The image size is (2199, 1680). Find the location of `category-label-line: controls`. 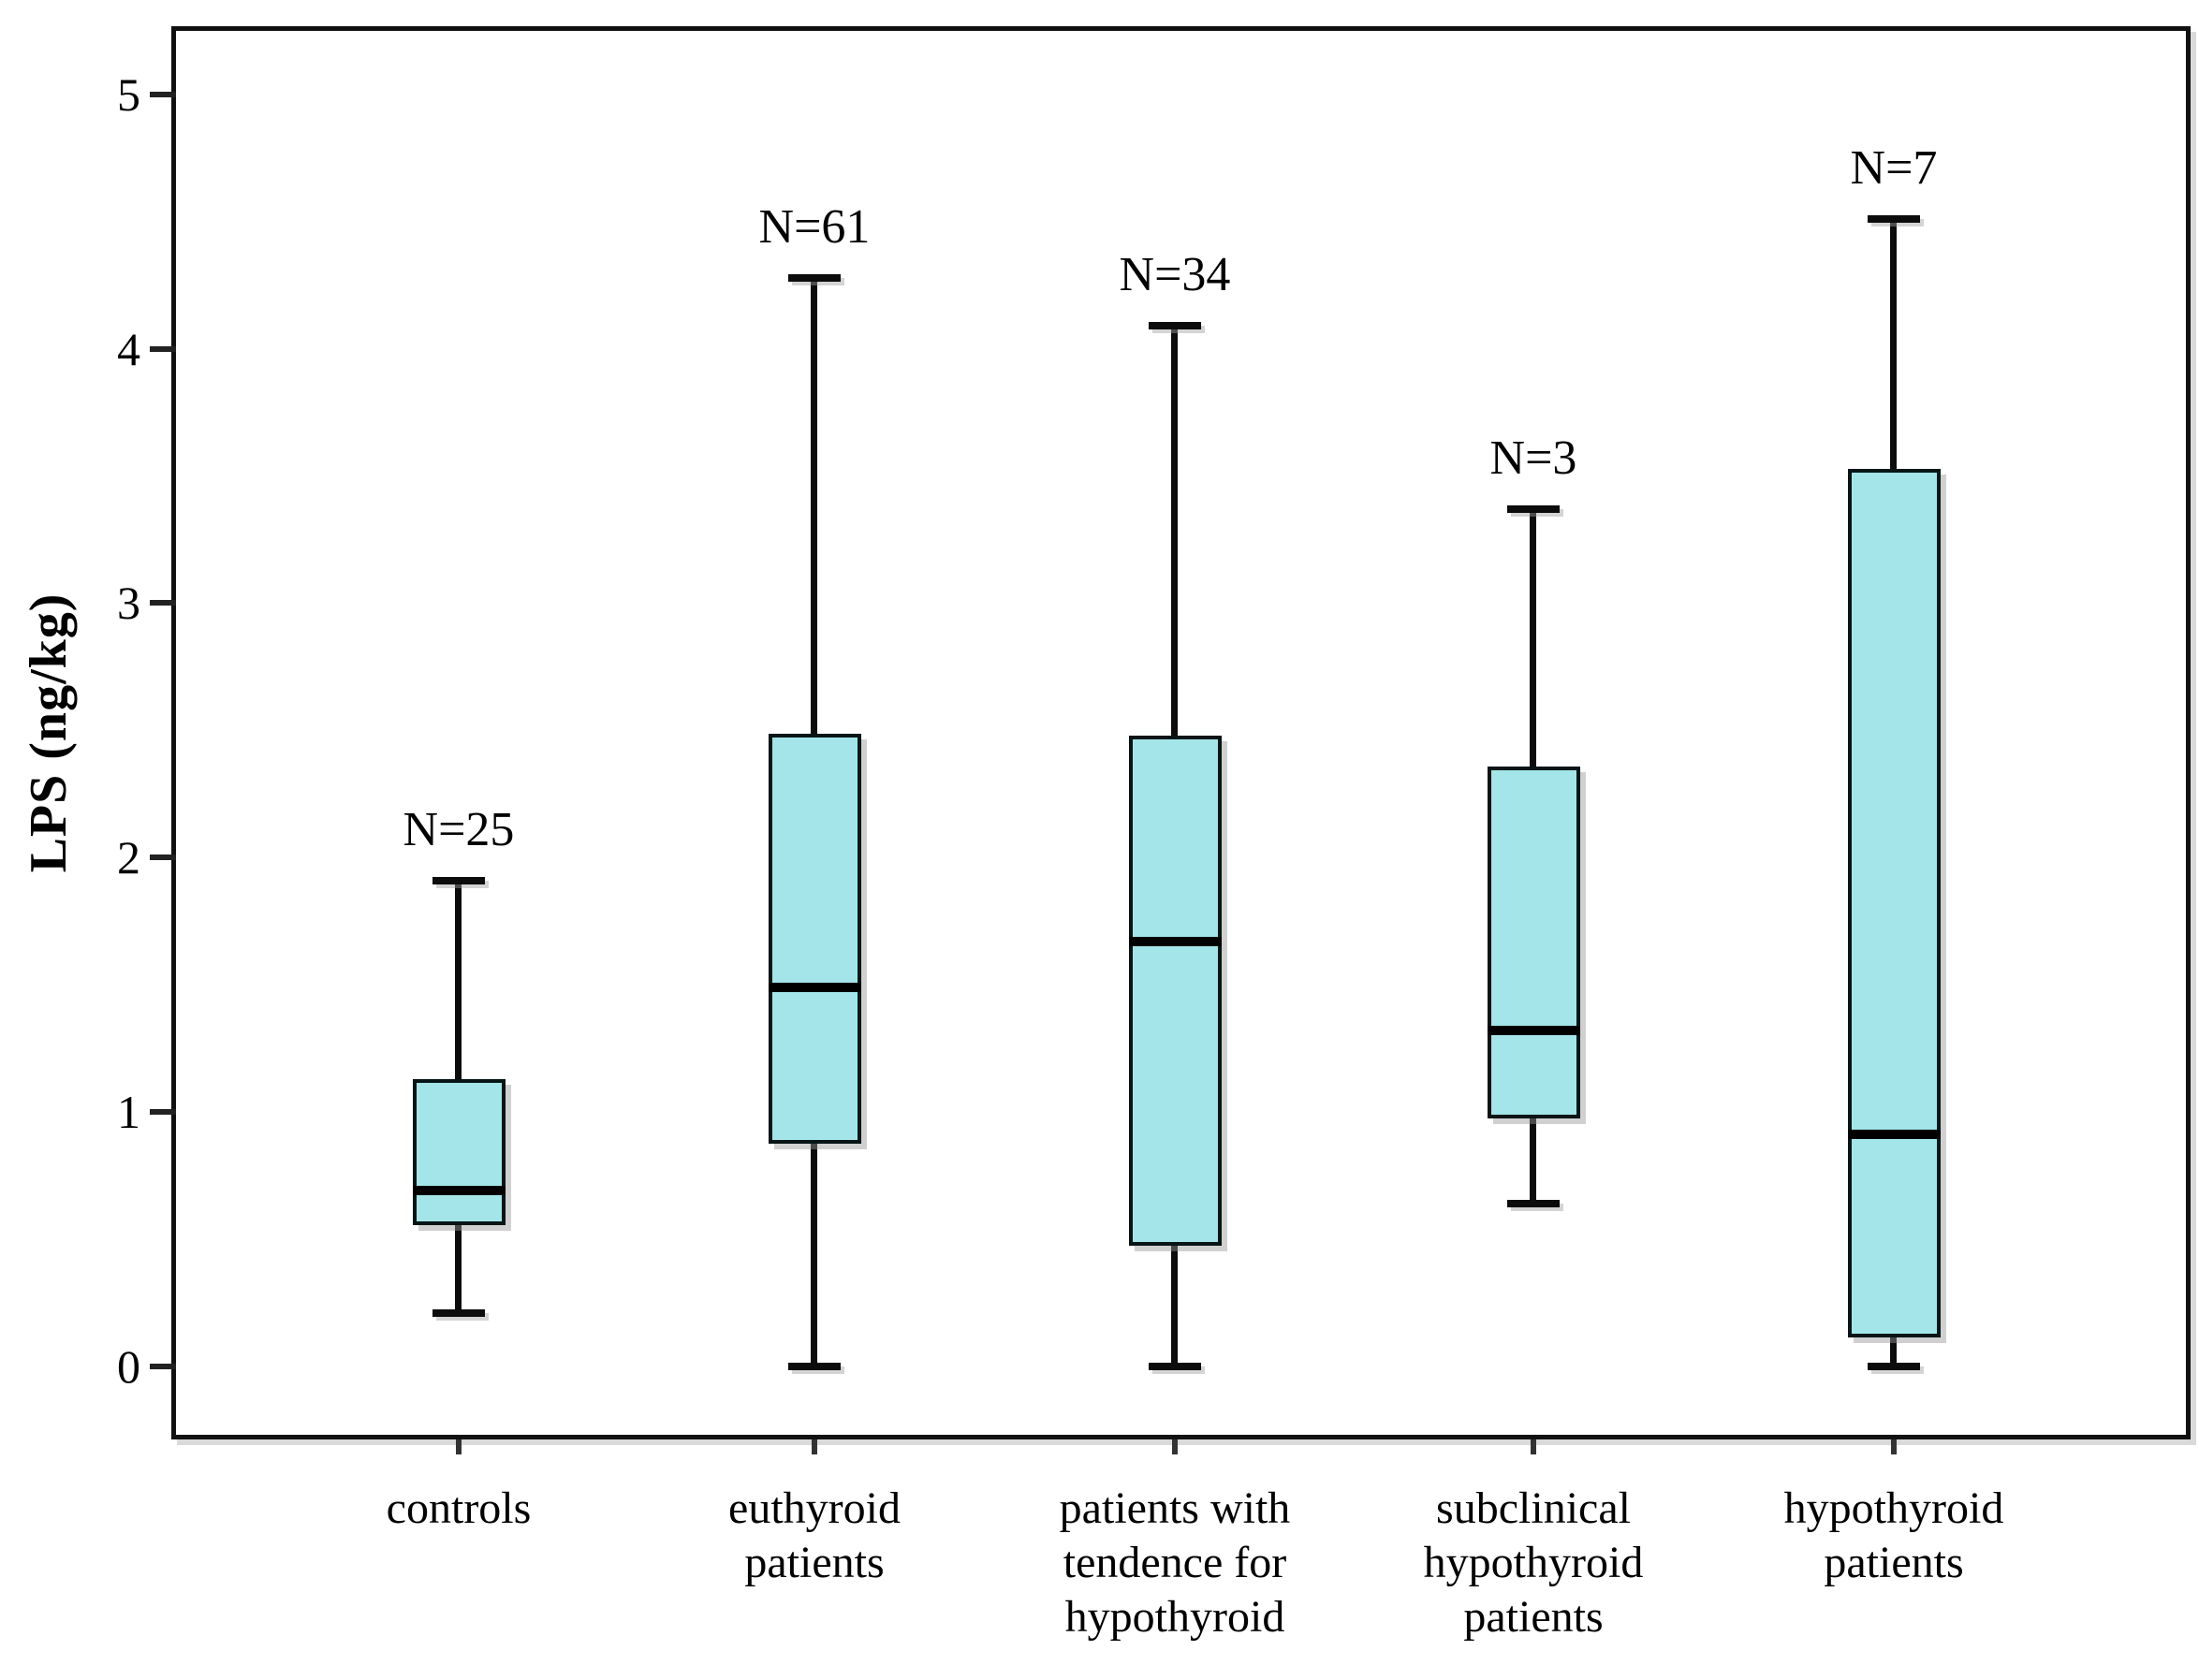

category-label-line: controls is located at coordinates (459, 1508).